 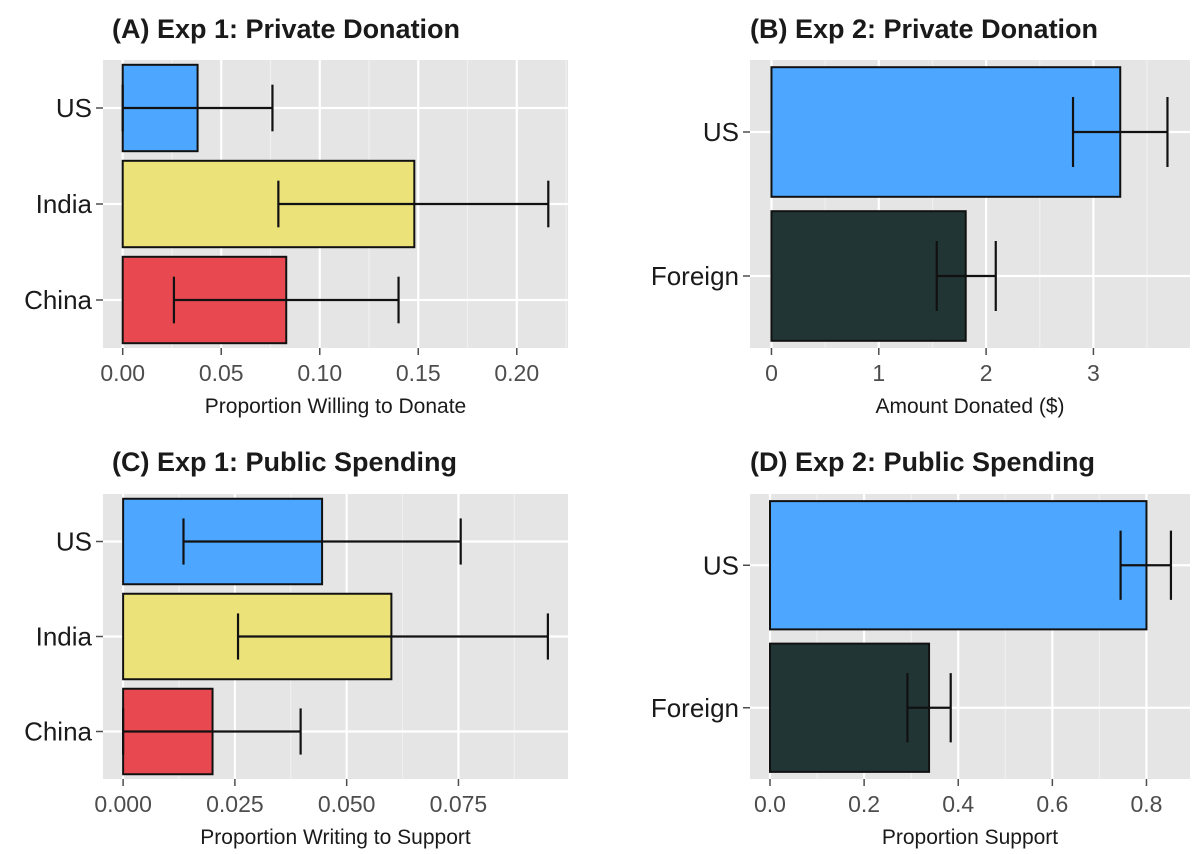 I want to click on x-tick-label: 0.00, so click(x=122, y=373).